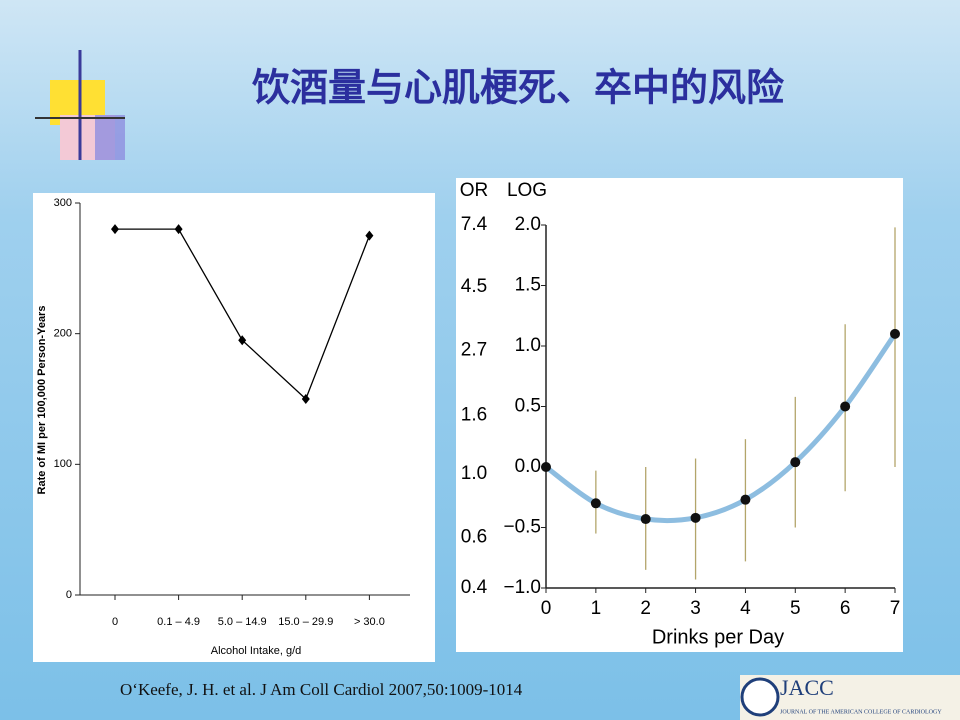 The image size is (960, 720). I want to click on y-tick-label: 0.0, so click(528, 466).